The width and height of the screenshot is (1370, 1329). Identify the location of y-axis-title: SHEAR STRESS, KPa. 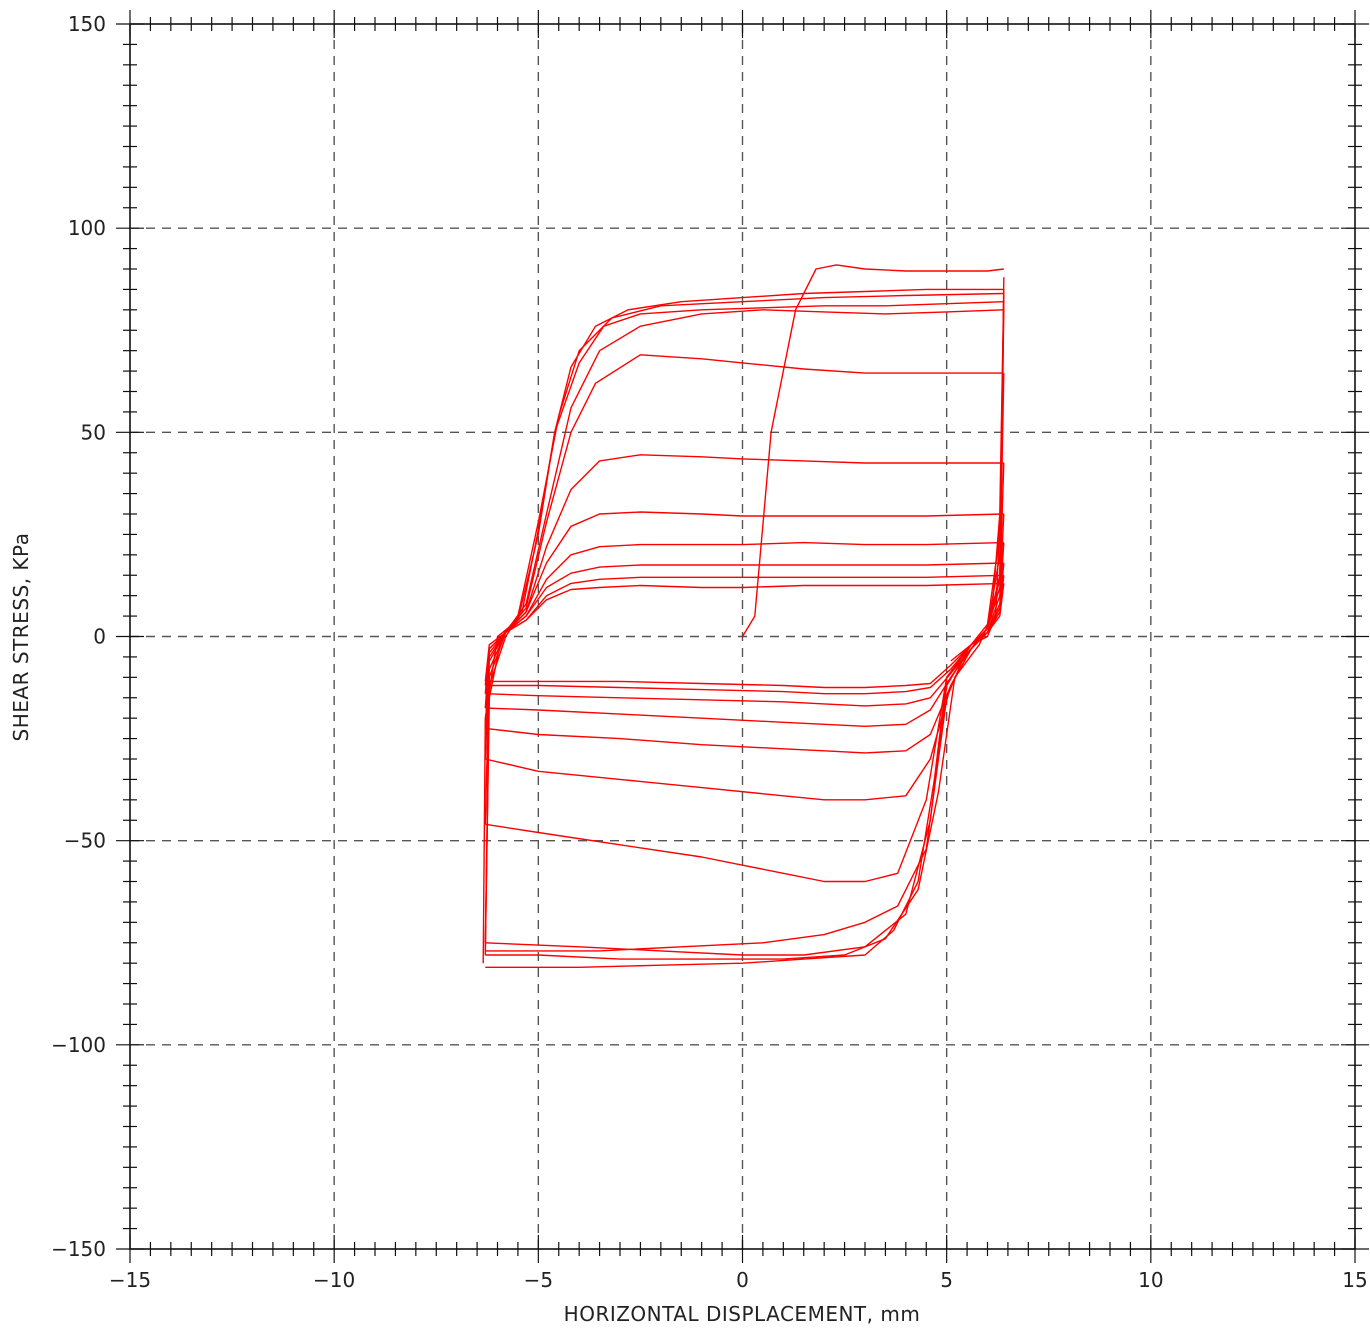
(21, 637).